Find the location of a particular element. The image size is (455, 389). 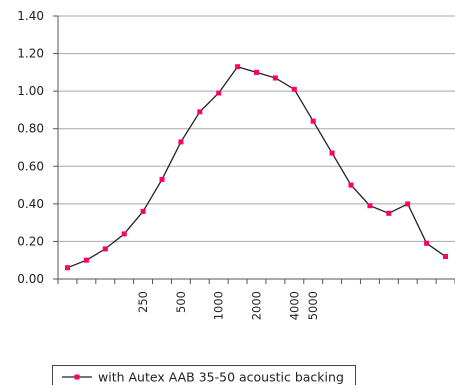

legend-marker-swatch is located at coordinates (77, 377).